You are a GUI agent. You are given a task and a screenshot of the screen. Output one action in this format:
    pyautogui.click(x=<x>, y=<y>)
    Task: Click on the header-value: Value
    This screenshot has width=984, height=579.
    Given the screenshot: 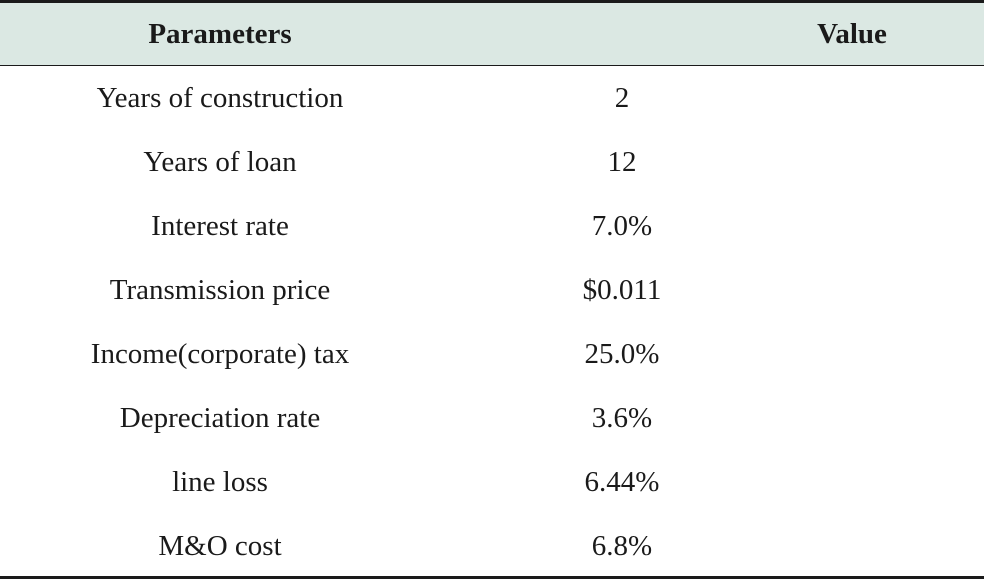 What is the action you would take?
    pyautogui.click(x=712, y=34)
    